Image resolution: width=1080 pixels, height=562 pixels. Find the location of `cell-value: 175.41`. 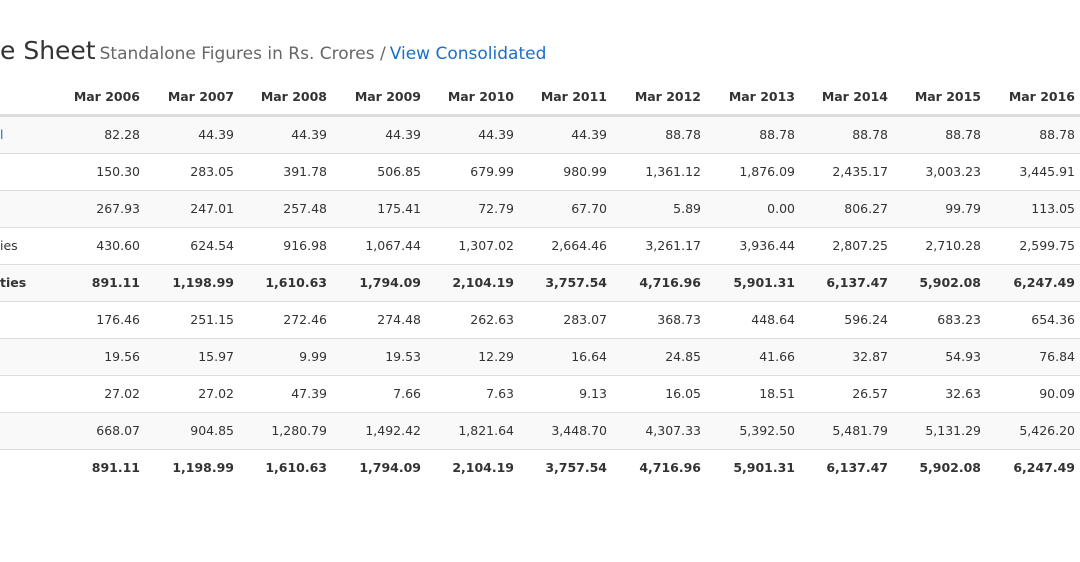

cell-value: 175.41 is located at coordinates (399, 208).